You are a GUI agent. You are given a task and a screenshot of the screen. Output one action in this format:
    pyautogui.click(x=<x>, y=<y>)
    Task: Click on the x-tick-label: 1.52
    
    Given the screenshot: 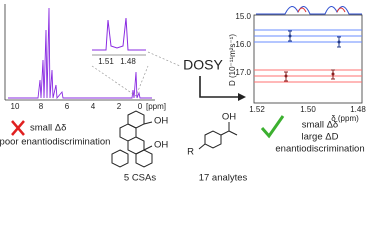 What is the action you would take?
    pyautogui.click(x=257, y=109)
    